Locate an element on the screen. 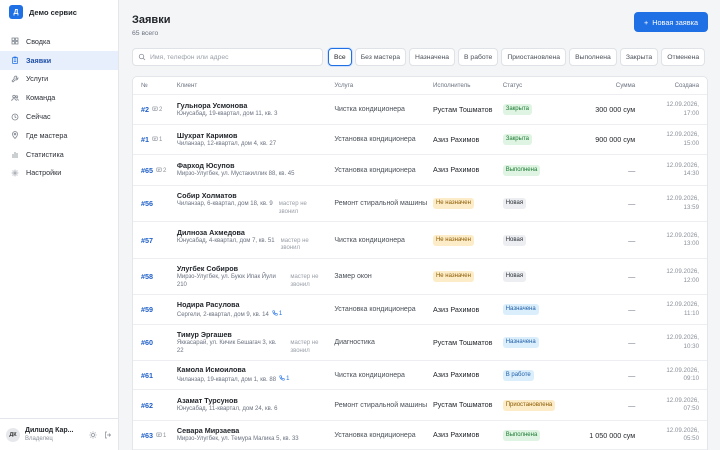  sidebar-item-6: Где мастера is located at coordinates (59, 135).